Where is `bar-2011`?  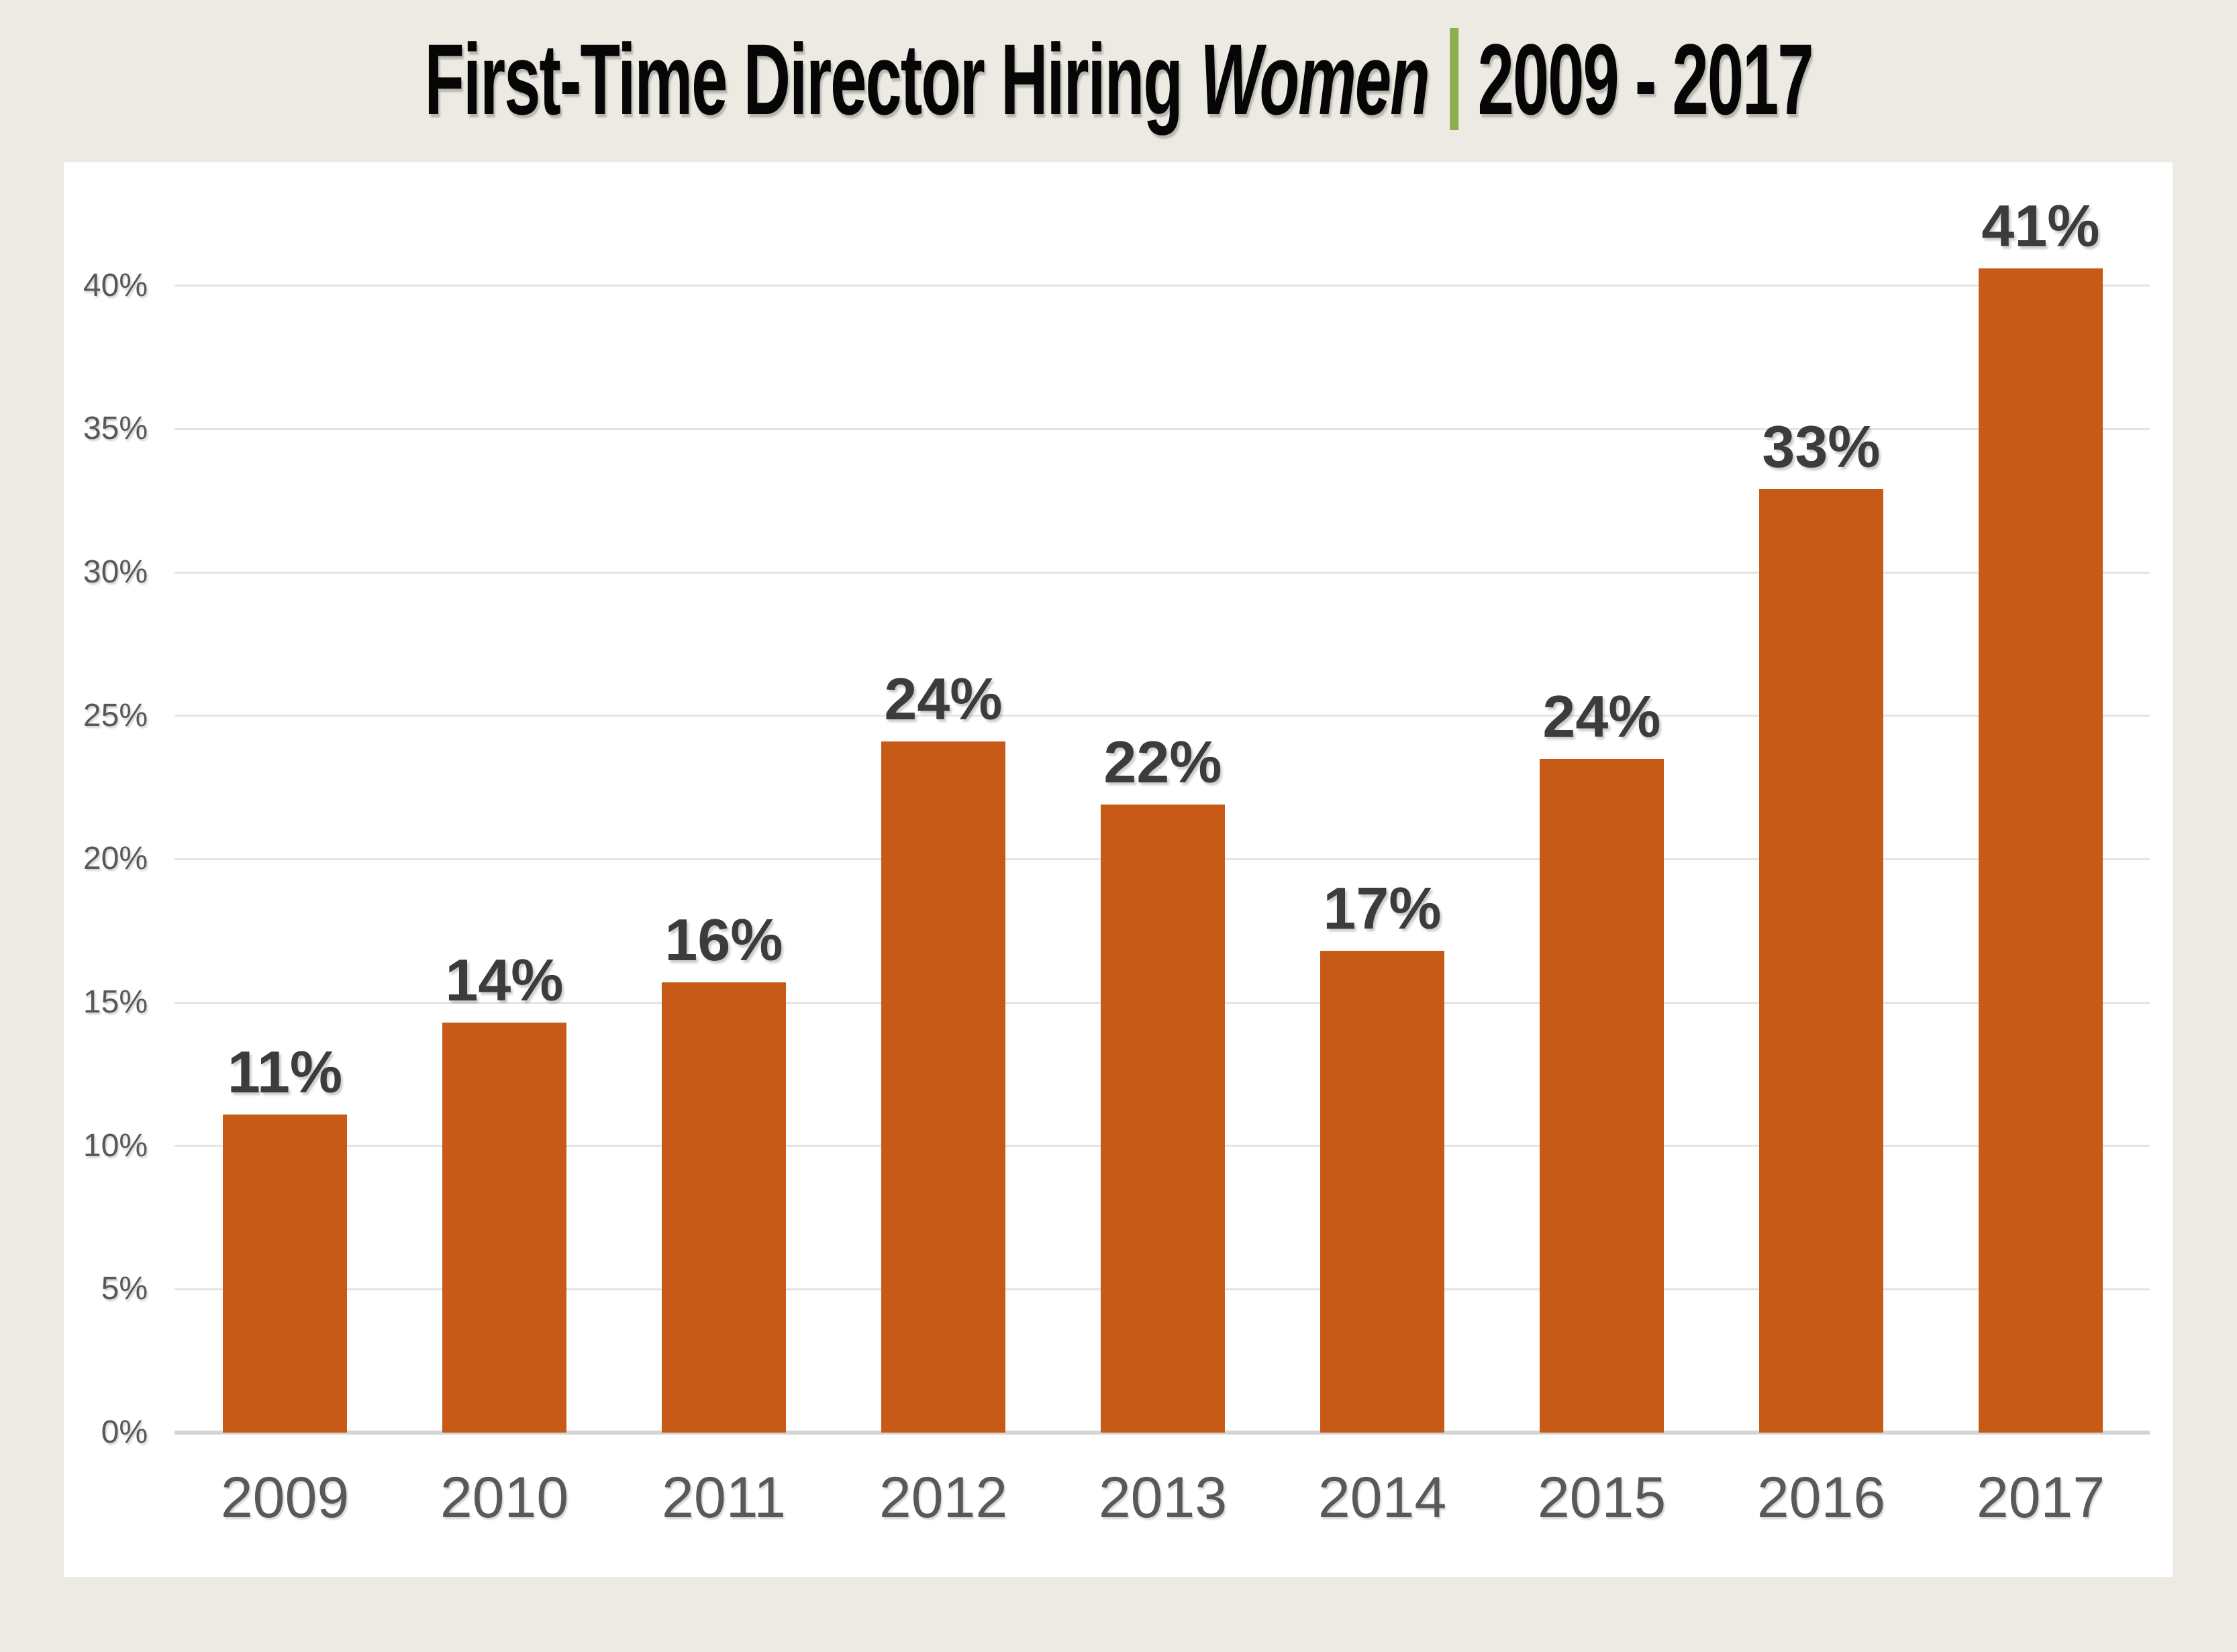
bar-2011 is located at coordinates (724, 1207).